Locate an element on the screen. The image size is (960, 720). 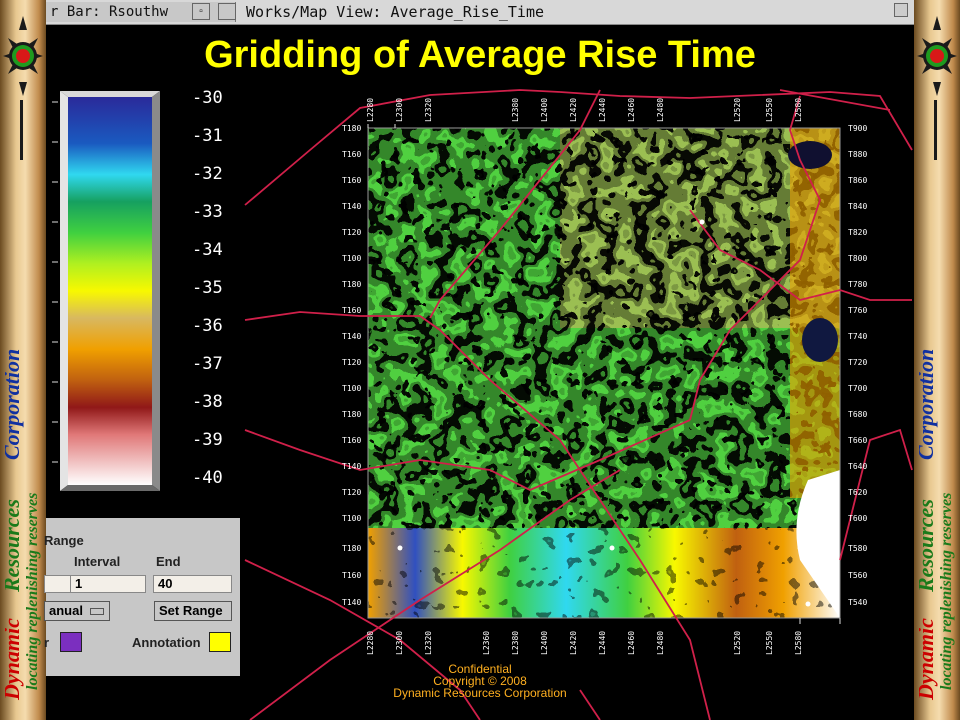
top-axis-label: L2380 is located at coordinates (515, 110).